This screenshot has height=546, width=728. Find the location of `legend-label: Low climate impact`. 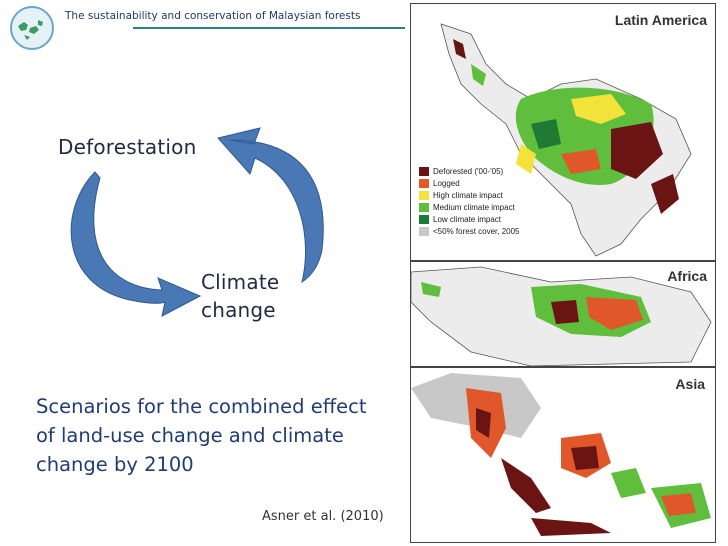

legend-label: Low climate impact is located at coordinates (467, 219).